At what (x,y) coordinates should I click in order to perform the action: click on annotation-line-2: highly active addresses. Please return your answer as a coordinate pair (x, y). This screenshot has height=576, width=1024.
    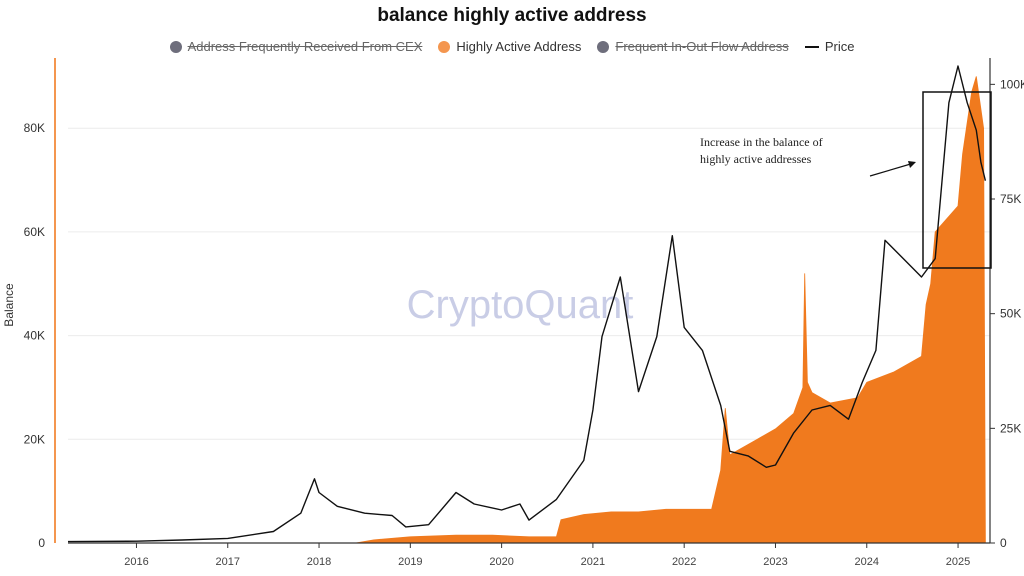
    Looking at the image, I should click on (756, 159).